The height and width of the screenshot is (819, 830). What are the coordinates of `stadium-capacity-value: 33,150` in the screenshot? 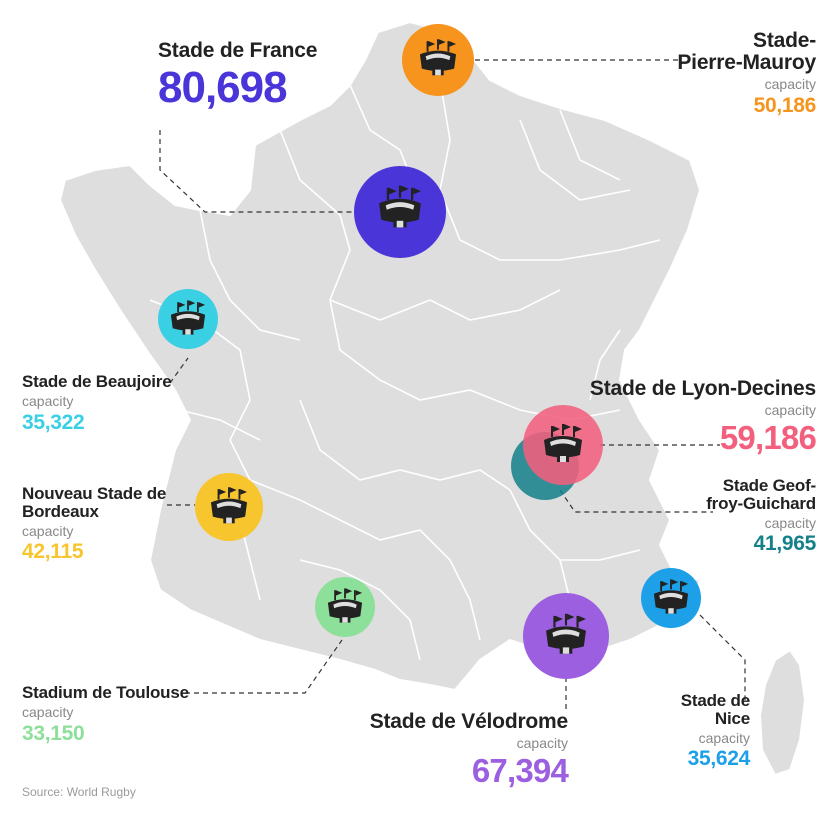 It's located at (53, 733).